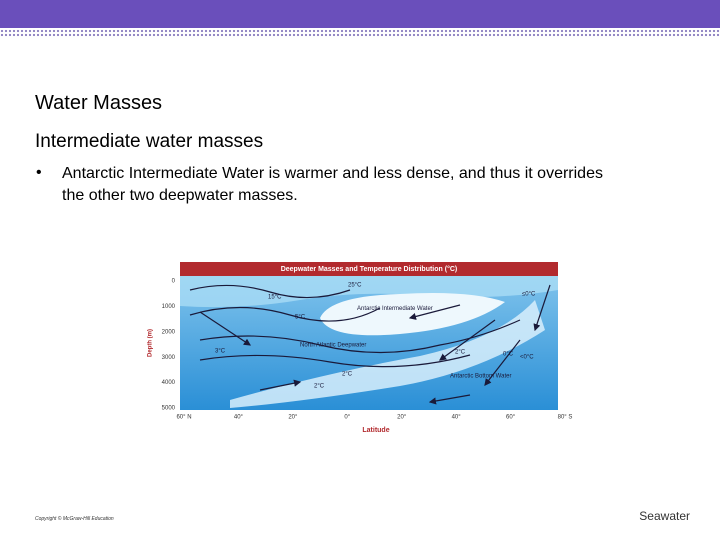 This screenshot has width=720, height=540. I want to click on label: North Atlantic Deepwater, so click(333, 346).